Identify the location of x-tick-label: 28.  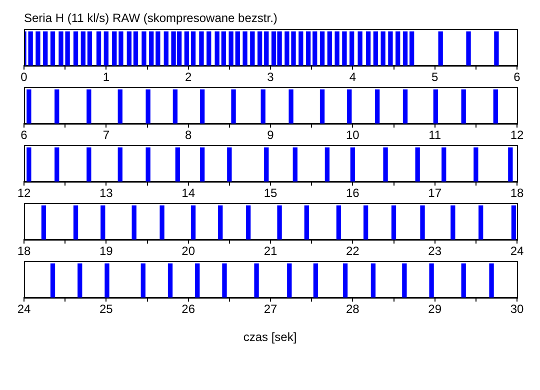
(353, 309).